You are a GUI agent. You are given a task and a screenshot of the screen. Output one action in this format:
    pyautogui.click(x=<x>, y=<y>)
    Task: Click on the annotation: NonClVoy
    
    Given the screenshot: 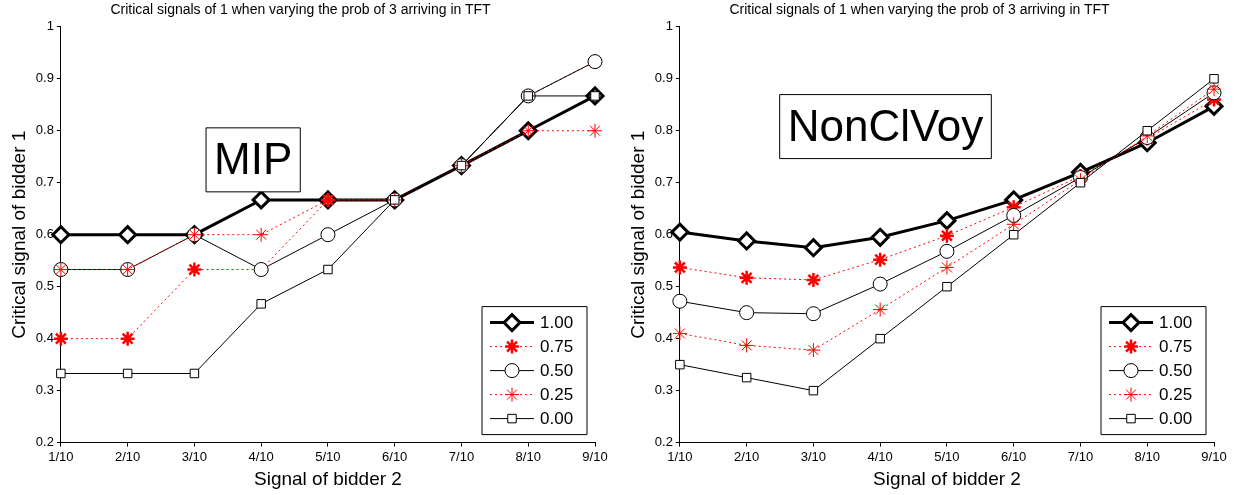 What is the action you would take?
    pyautogui.click(x=885, y=125)
    